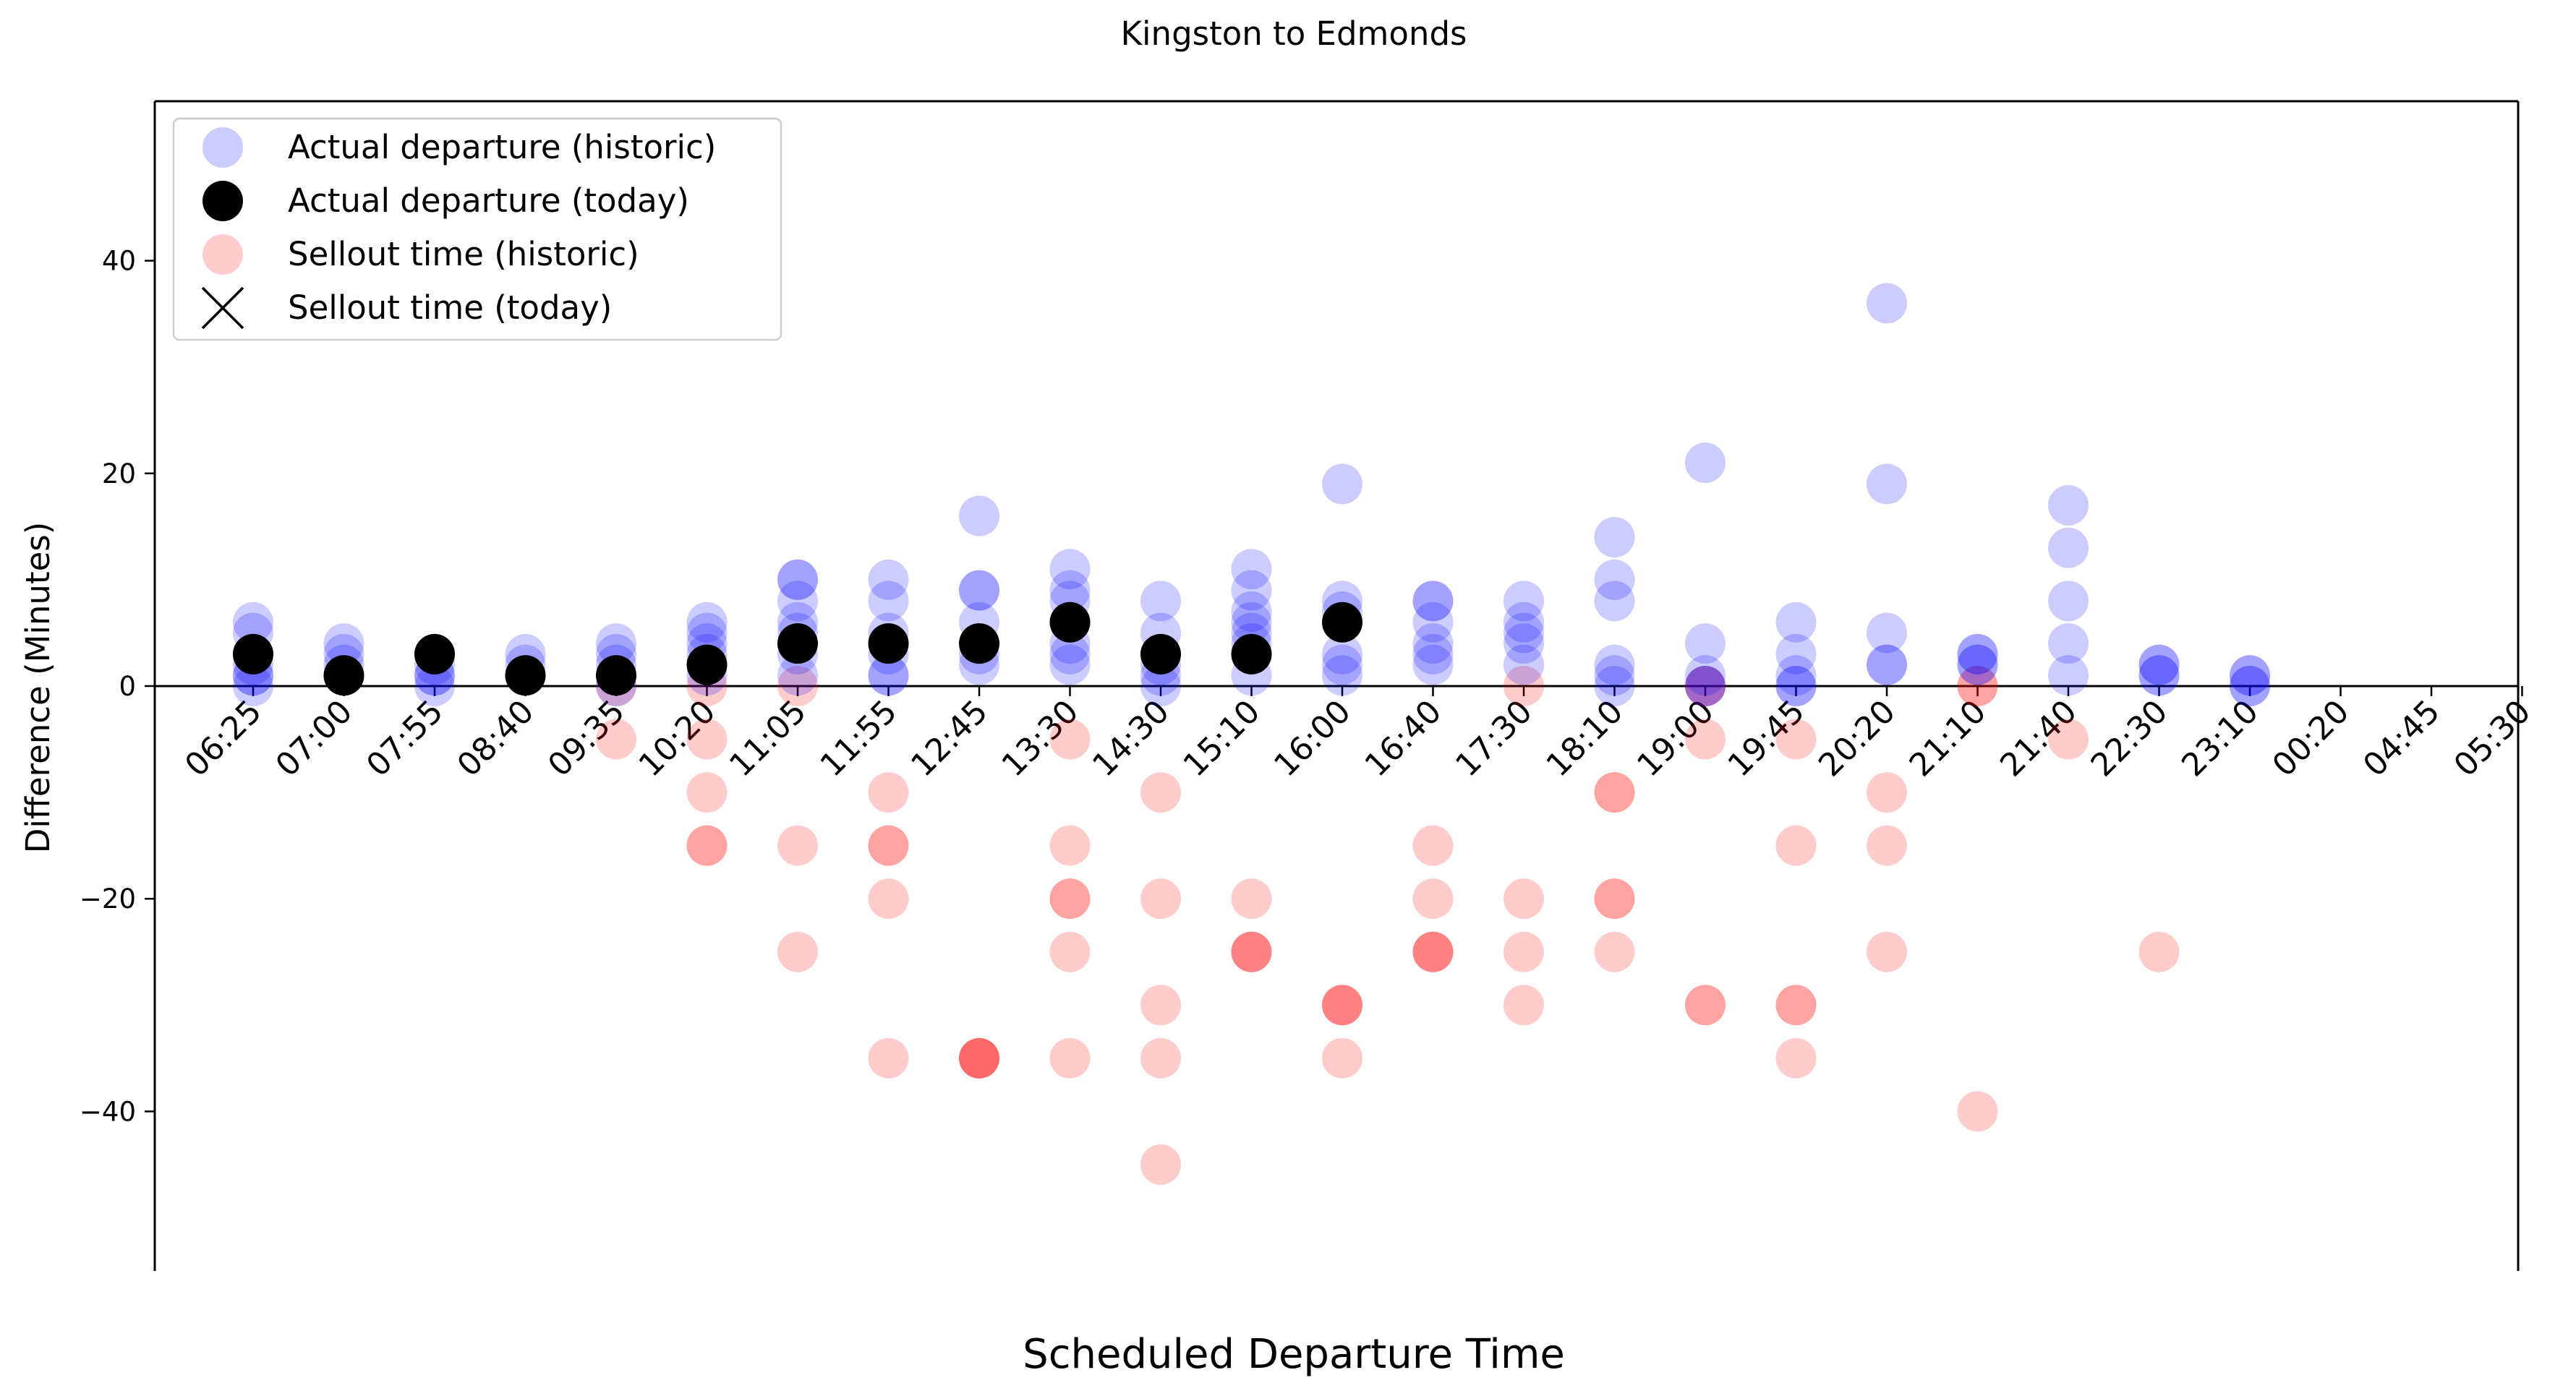 Image resolution: width=2576 pixels, height=1396 pixels. I want to click on x-tick-label: 05:30, so click(2493, 738).